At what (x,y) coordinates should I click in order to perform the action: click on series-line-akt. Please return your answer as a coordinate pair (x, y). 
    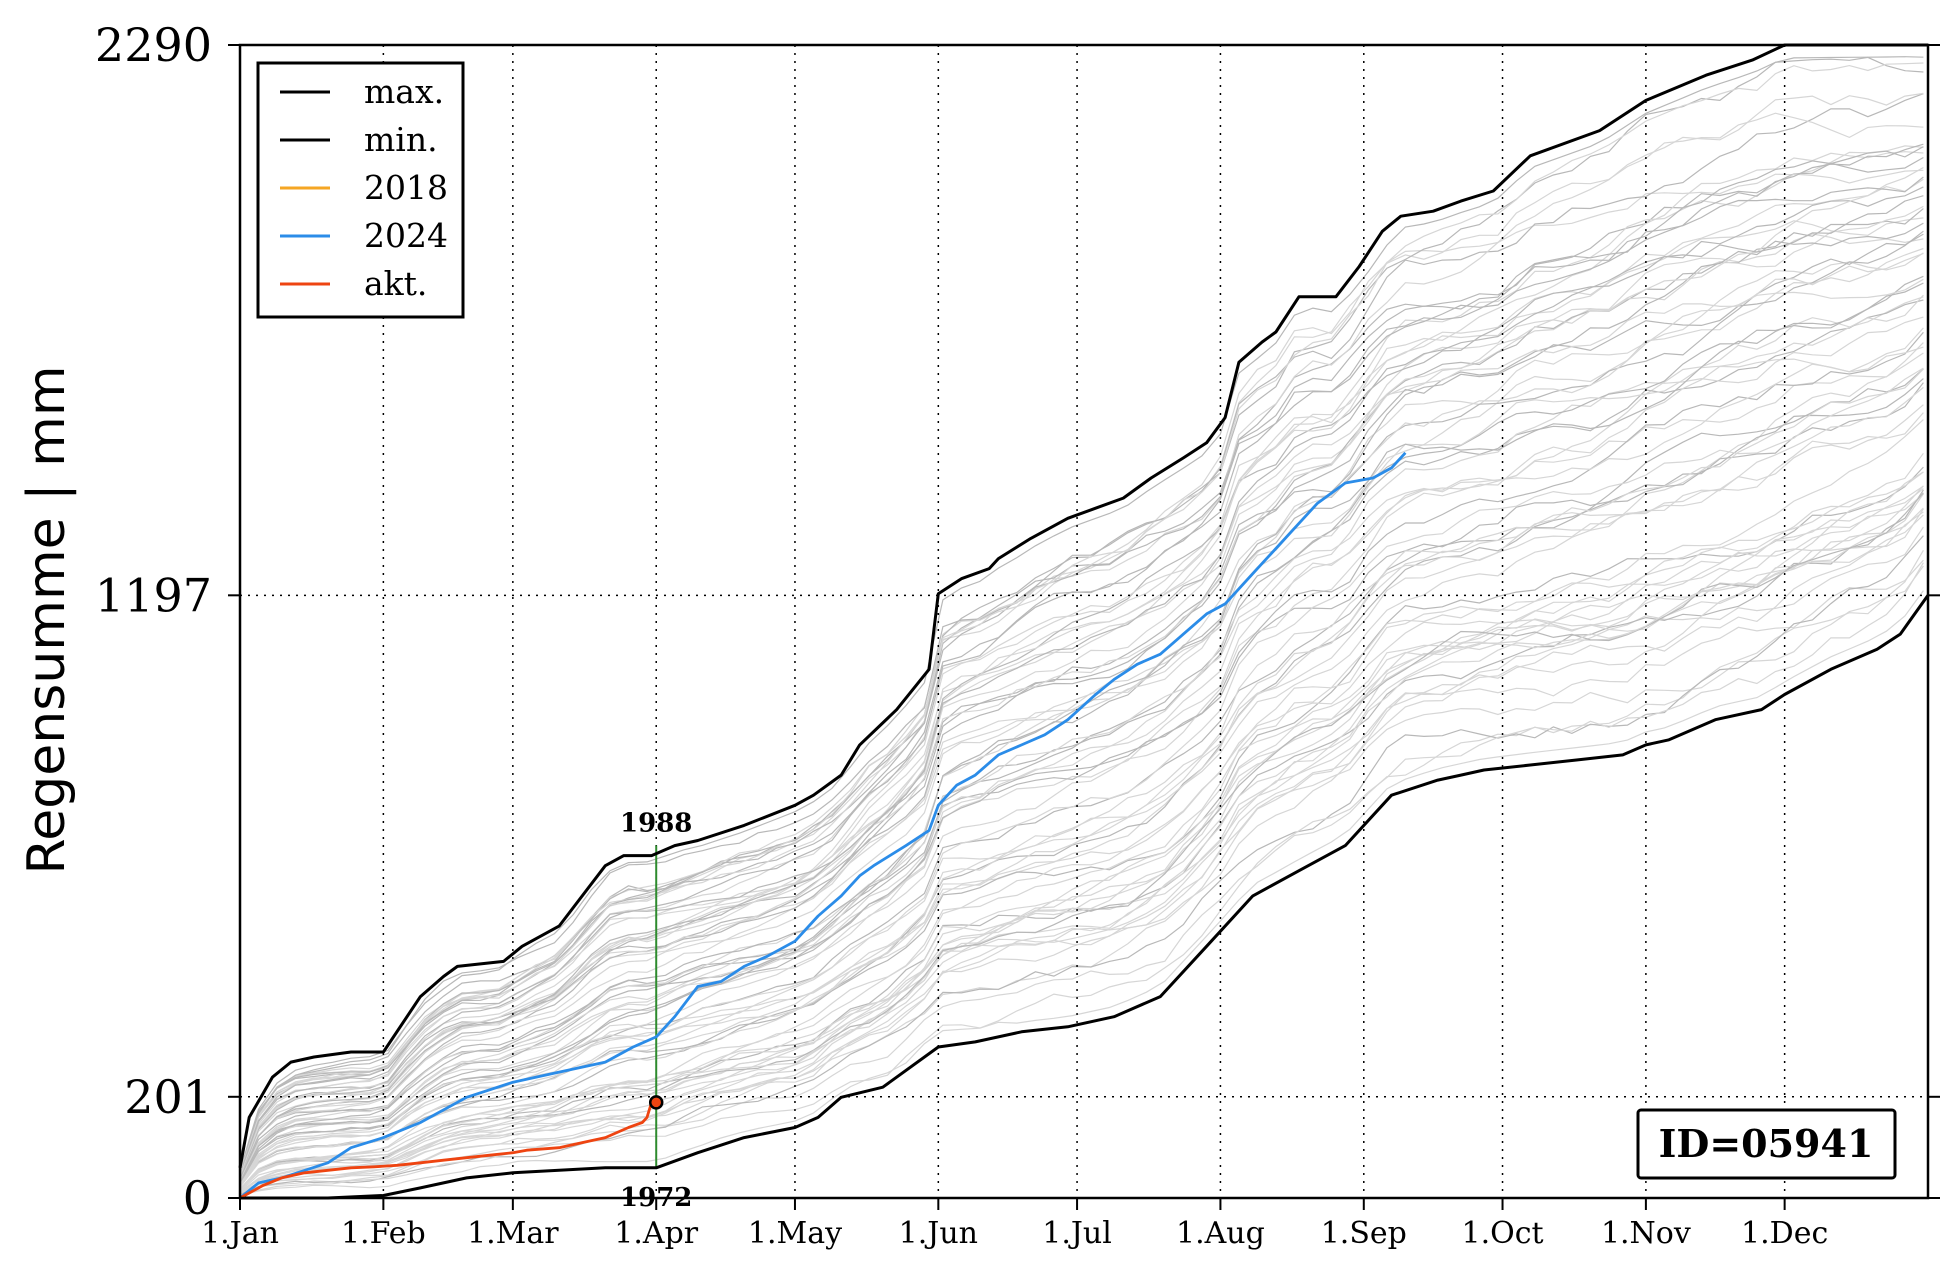
    Looking at the image, I should click on (446, 1150).